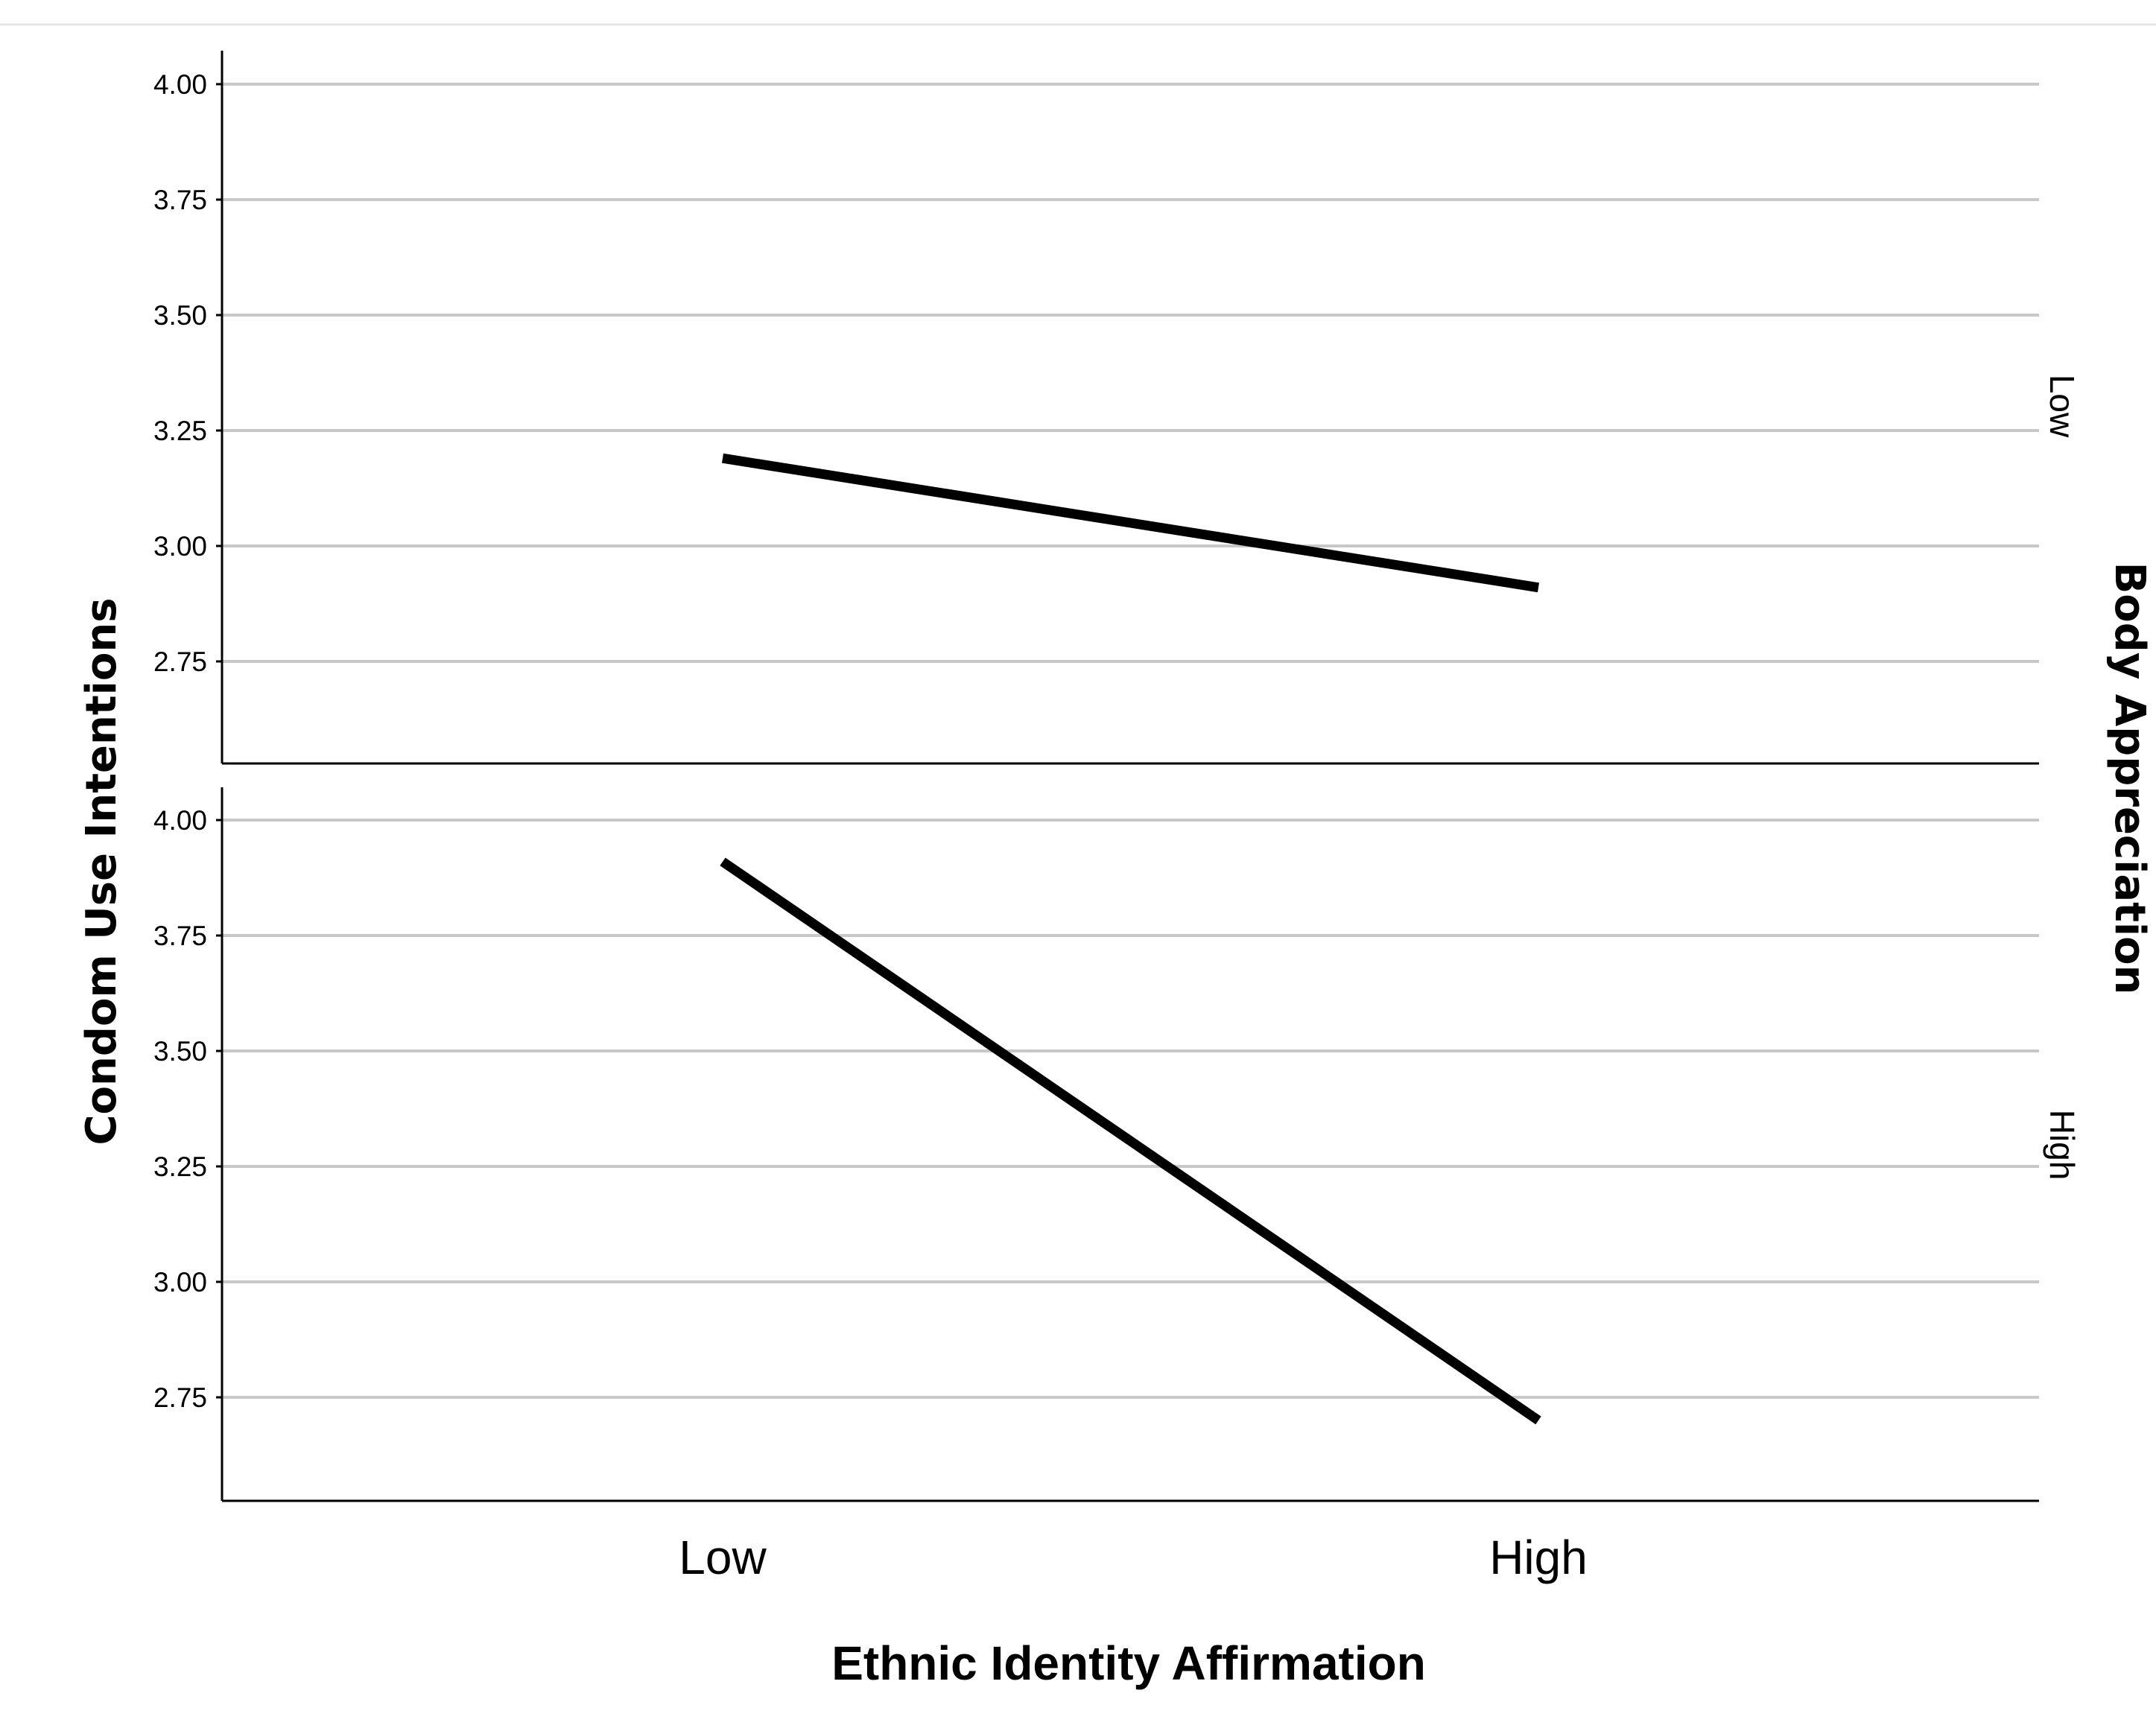  What do you see at coordinates (1128, 1663) in the screenshot?
I see `x-axis-title: Ethnic Identity Affirmation` at bounding box center [1128, 1663].